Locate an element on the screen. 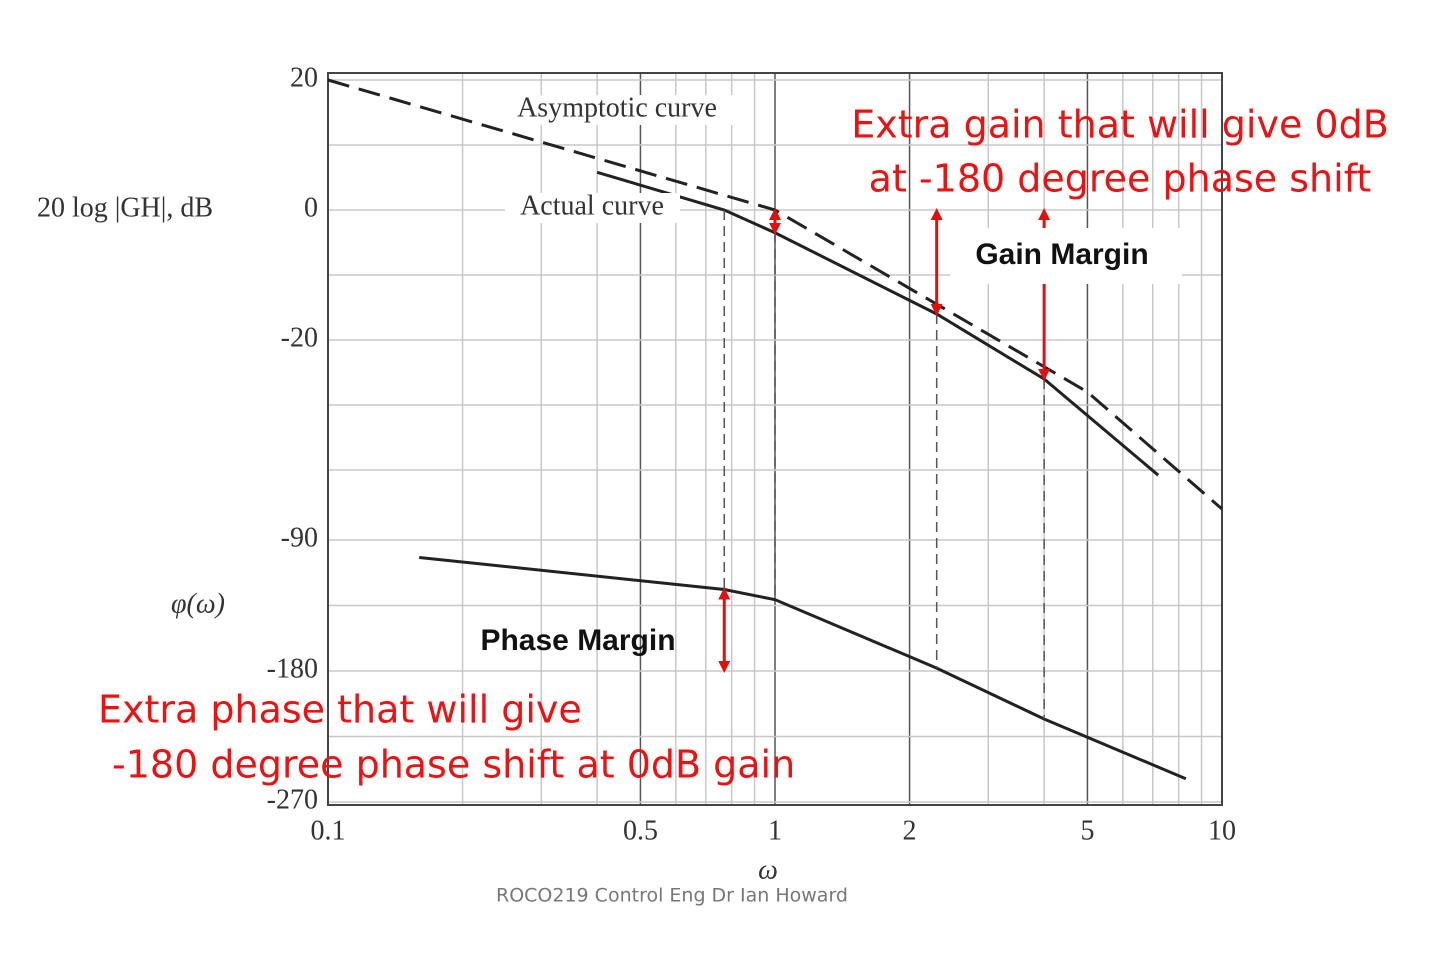 The image size is (1440, 961). phase-margin-label: Phase Margin is located at coordinates (577, 640).